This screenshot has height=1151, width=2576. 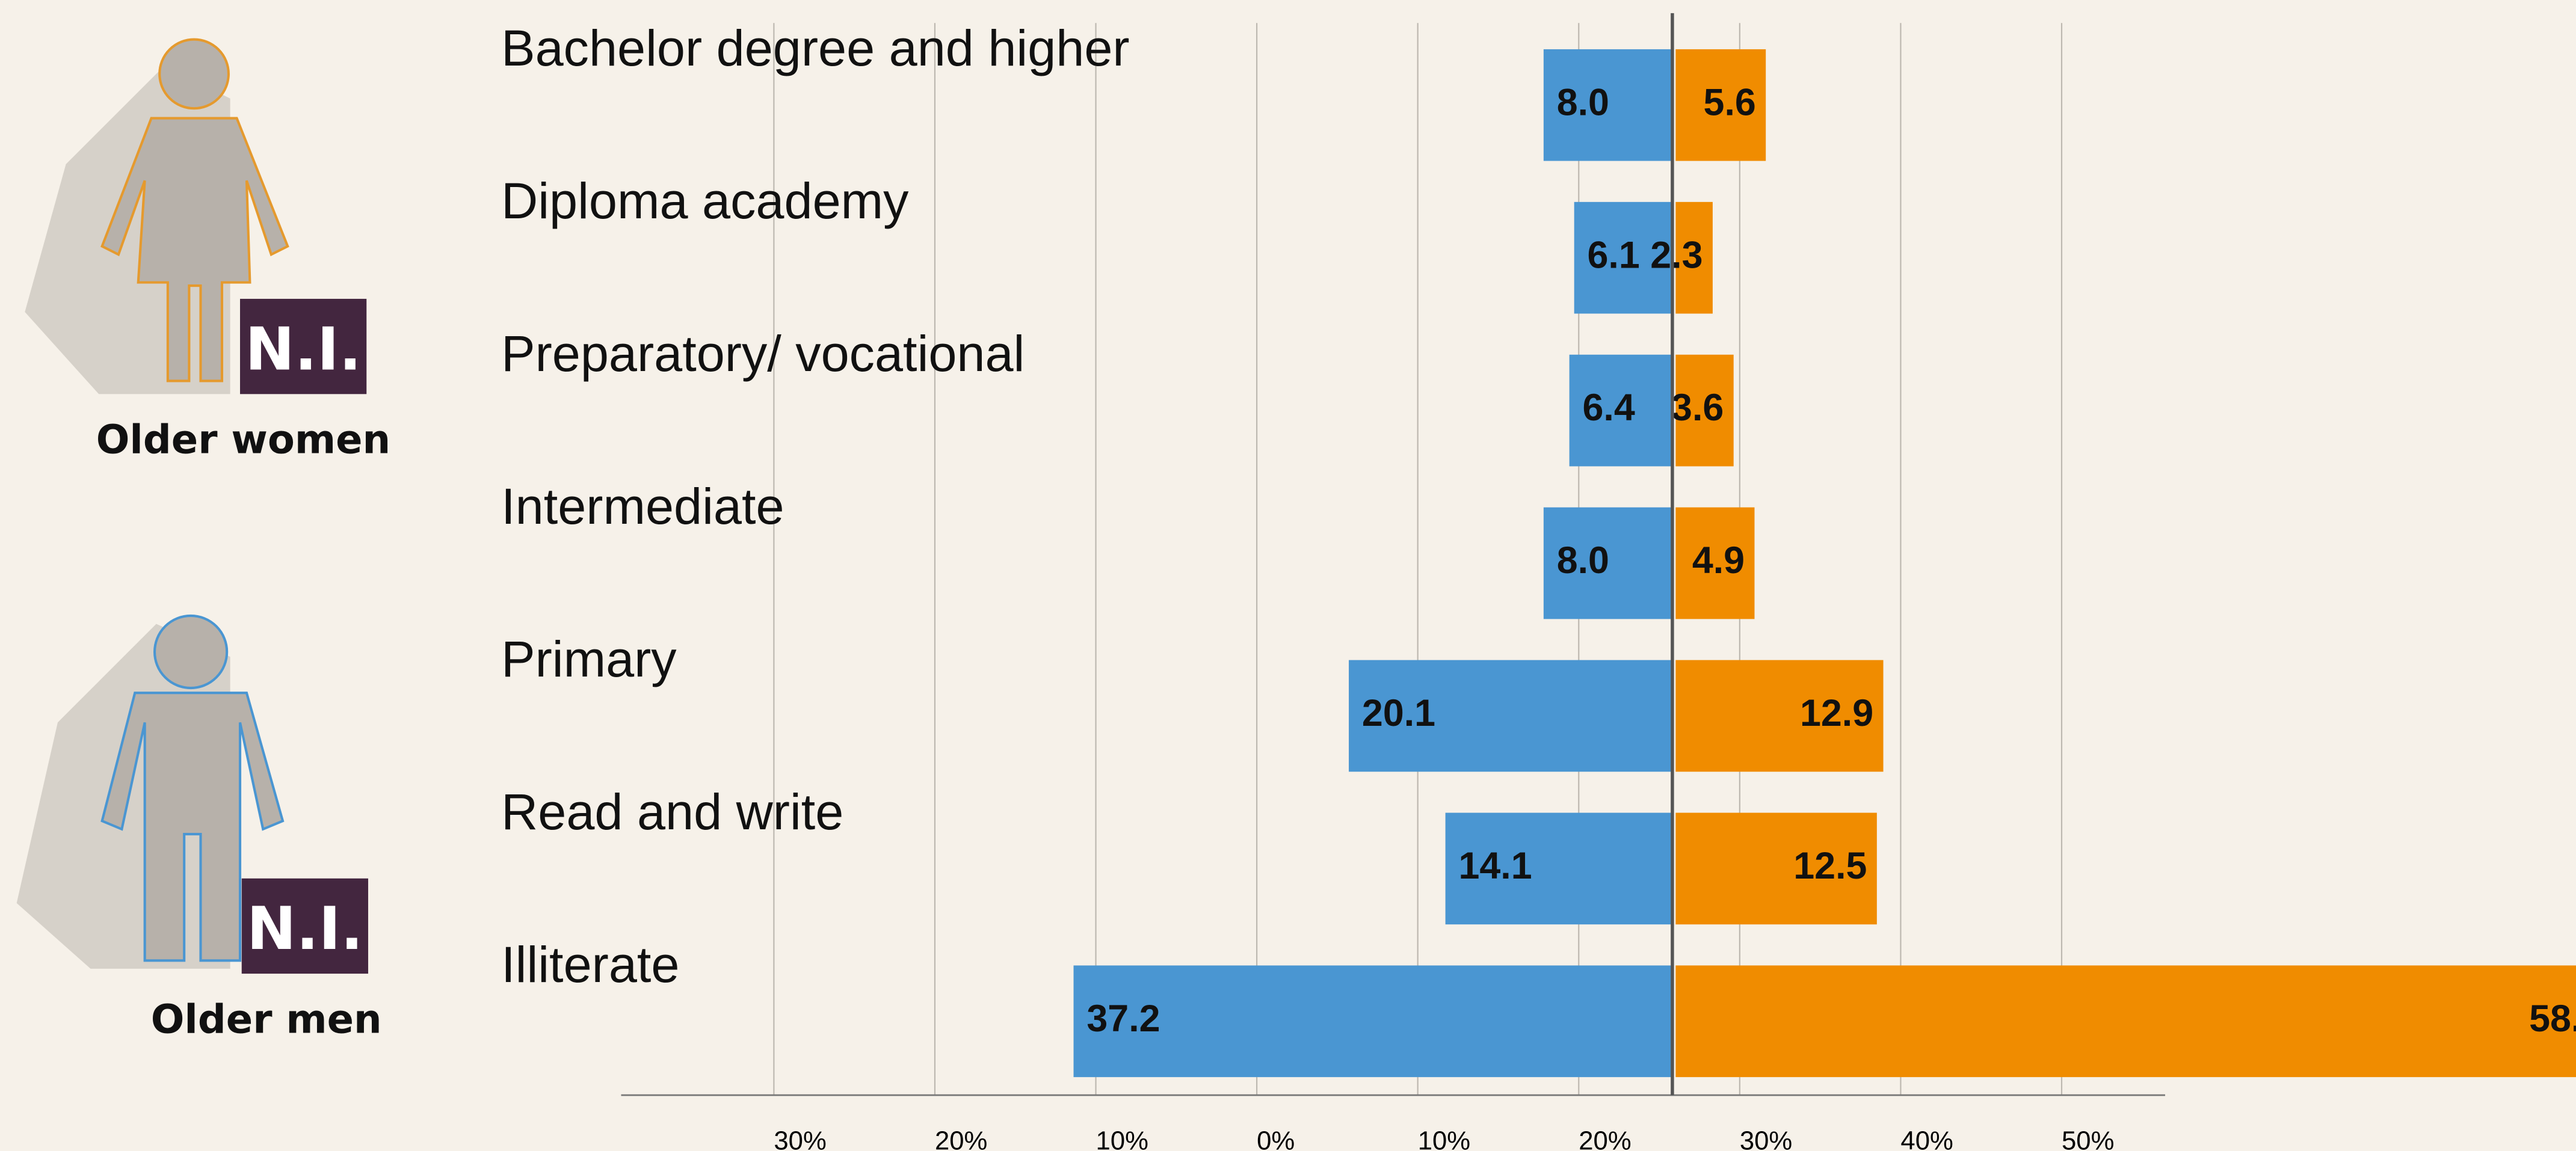 What do you see at coordinates (590, 965) in the screenshot?
I see `category-label: Illiterate` at bounding box center [590, 965].